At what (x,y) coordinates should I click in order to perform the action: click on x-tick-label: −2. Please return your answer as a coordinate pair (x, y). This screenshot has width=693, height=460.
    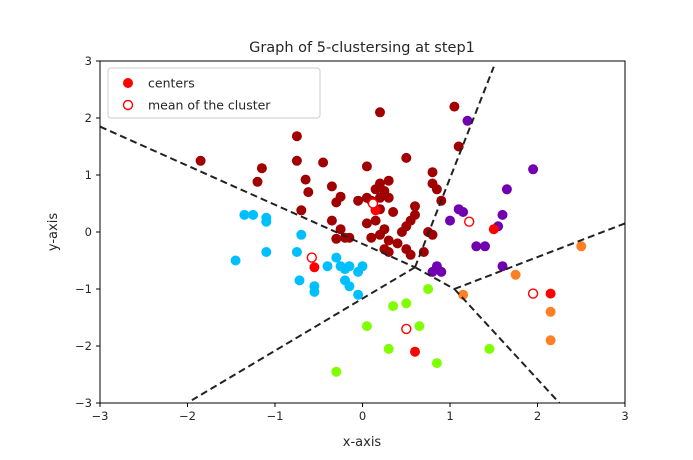
    Looking at the image, I should click on (187, 416).